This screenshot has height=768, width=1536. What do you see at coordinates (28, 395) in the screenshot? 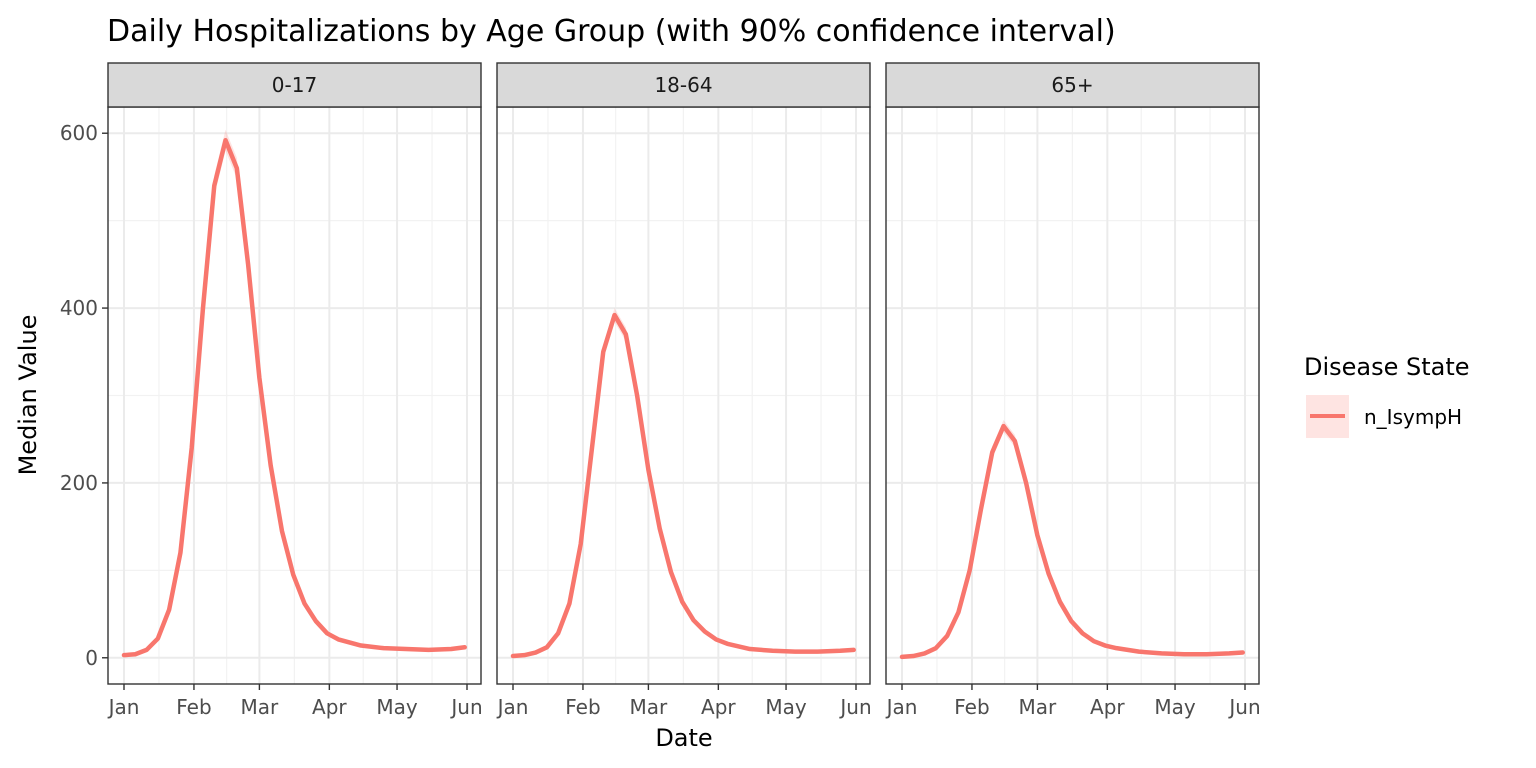
I see `y-axis-title: Median Value` at bounding box center [28, 395].